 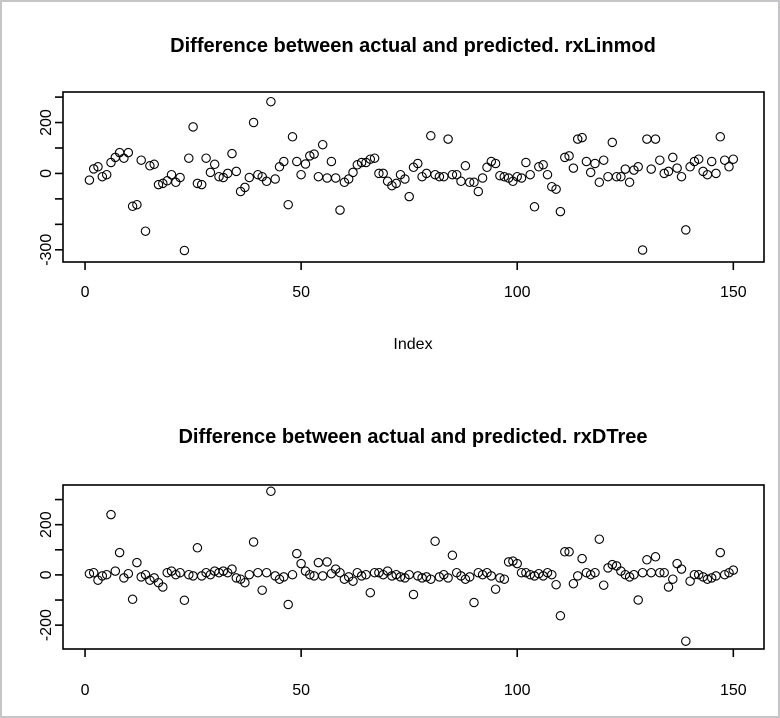 What do you see at coordinates (517, 292) in the screenshot?
I see `x-axis-tick-label: 100` at bounding box center [517, 292].